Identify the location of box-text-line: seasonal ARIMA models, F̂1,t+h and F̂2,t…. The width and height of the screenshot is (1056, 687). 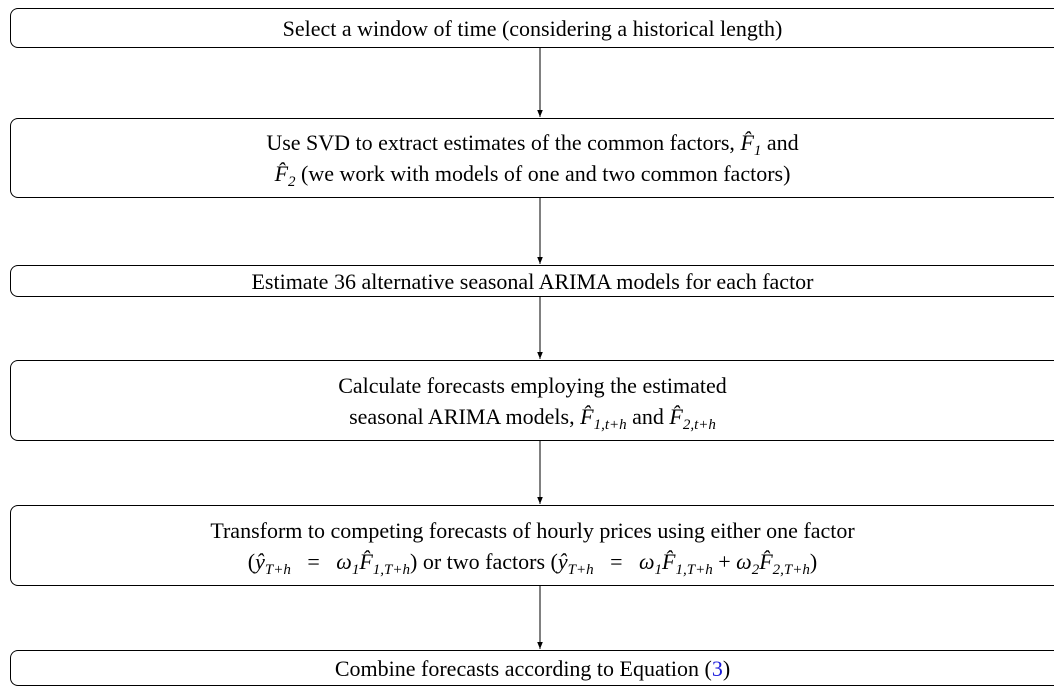
(532, 417).